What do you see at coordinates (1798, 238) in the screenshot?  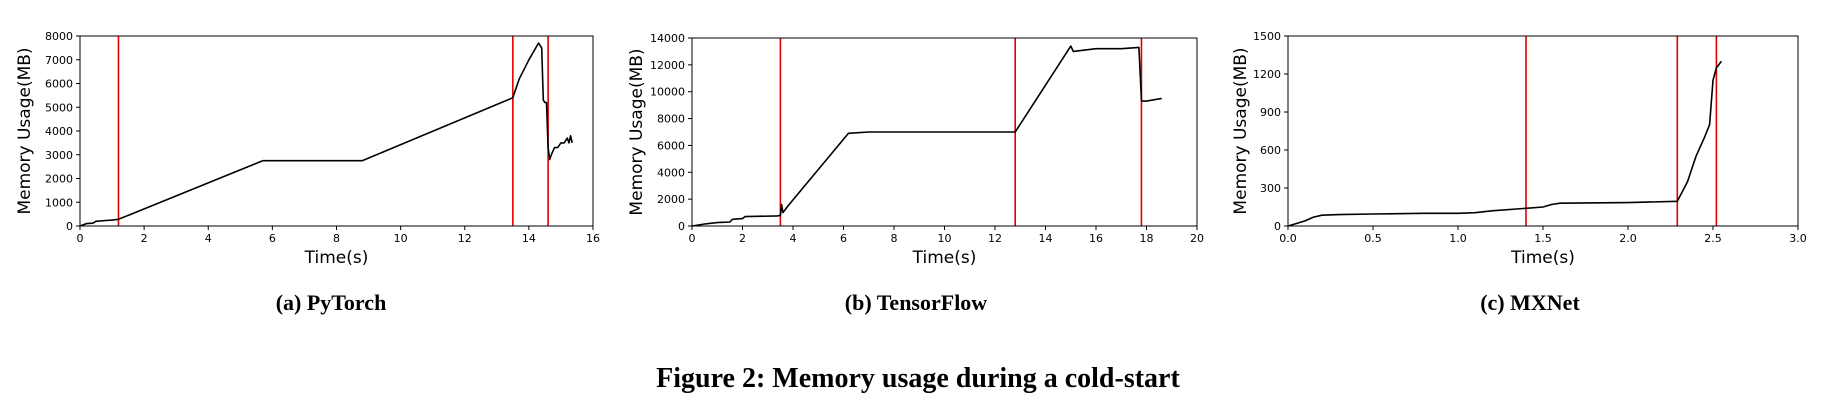 I see `mxnet-xtick-label: 3.0` at bounding box center [1798, 238].